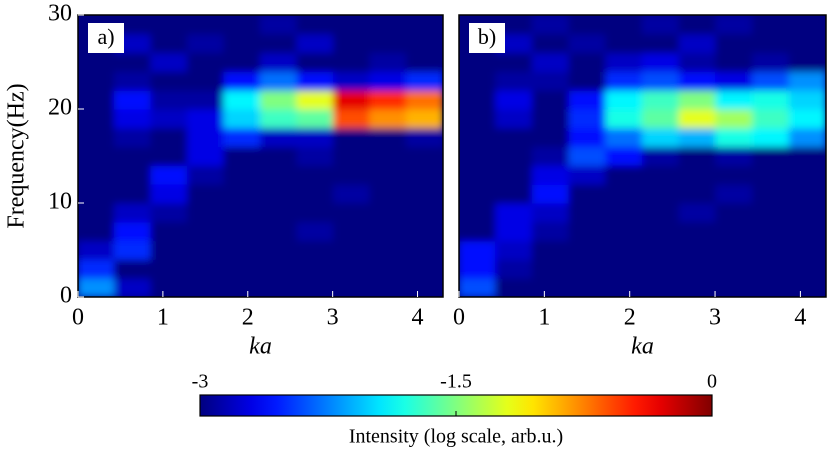  What do you see at coordinates (487, 36) in the screenshot?
I see `panel-label: b)` at bounding box center [487, 36].